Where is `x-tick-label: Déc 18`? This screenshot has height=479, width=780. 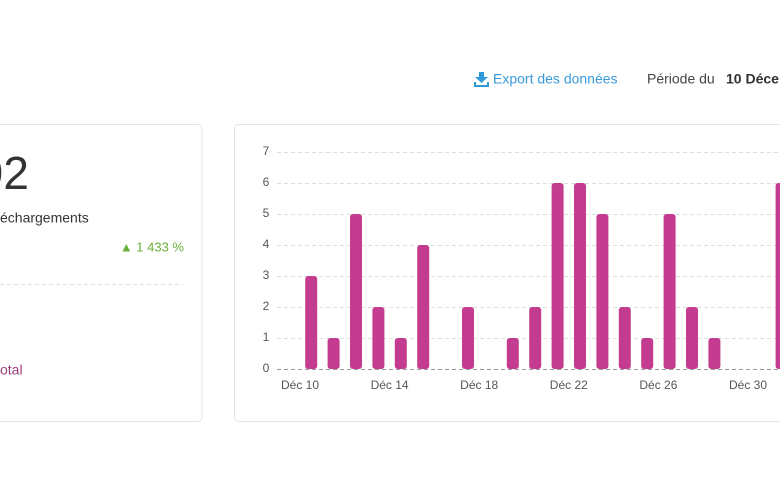 x-tick-label: Déc 18 is located at coordinates (479, 385).